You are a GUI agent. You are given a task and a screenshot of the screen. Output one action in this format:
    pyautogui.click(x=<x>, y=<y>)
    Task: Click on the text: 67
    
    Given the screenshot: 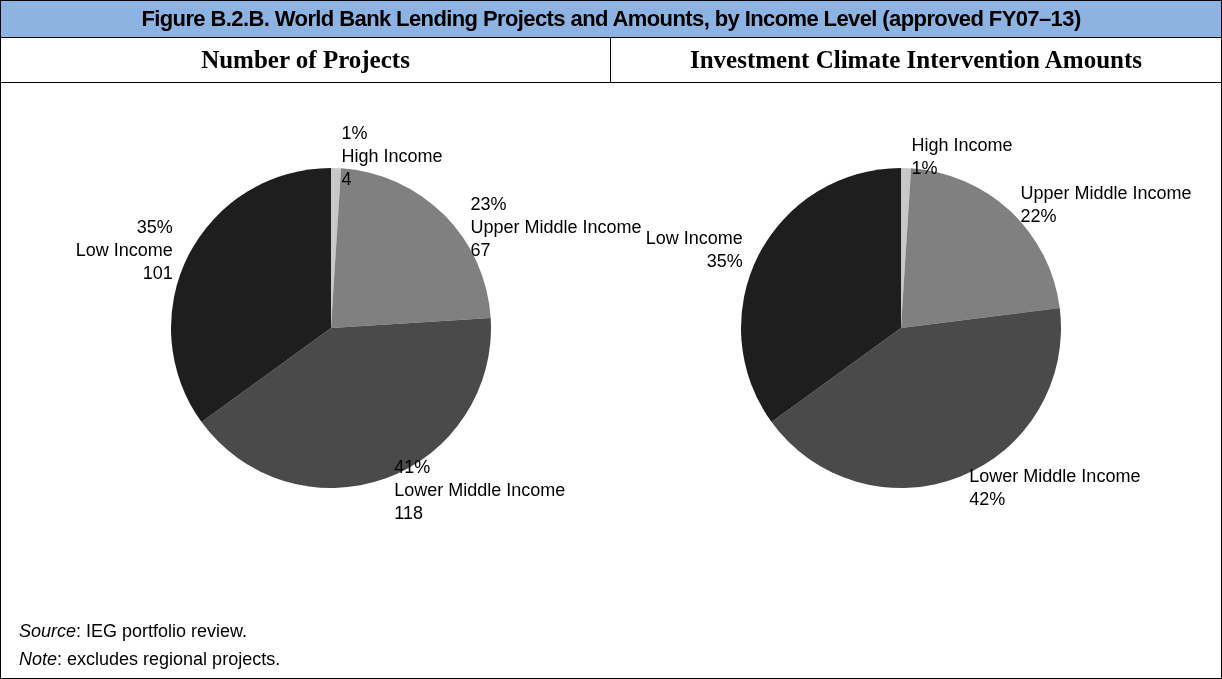 What is the action you would take?
    pyautogui.click(x=480, y=250)
    